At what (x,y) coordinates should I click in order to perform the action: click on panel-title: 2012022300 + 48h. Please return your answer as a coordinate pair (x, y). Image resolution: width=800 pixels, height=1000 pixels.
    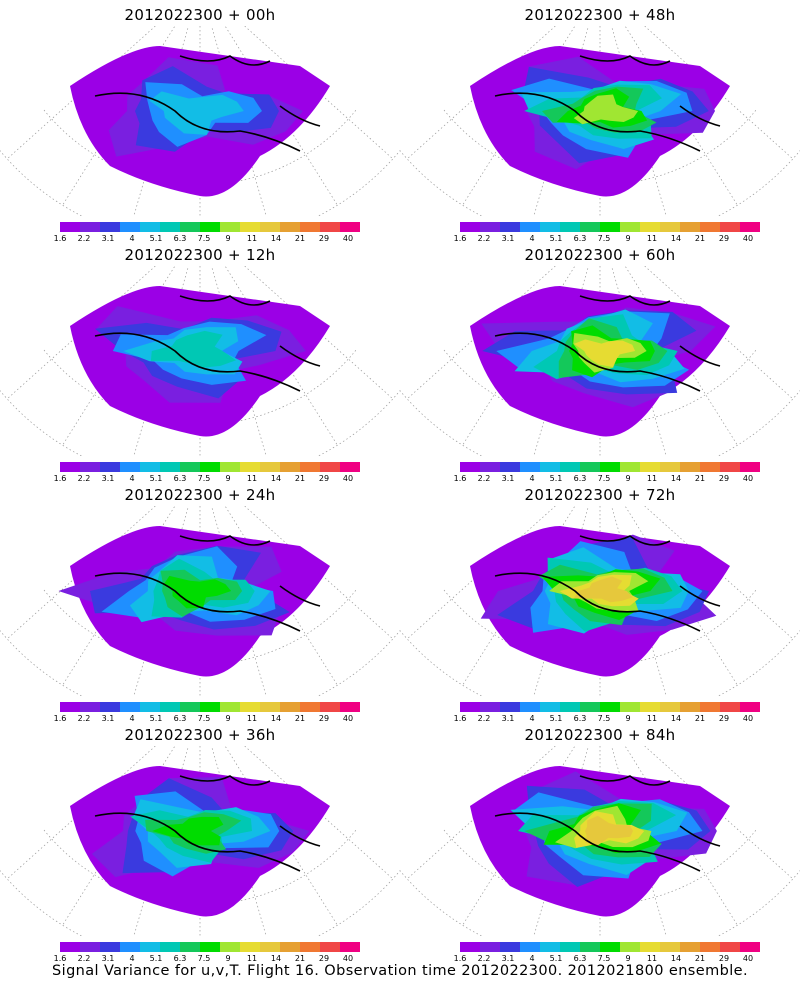
    Looking at the image, I should click on (600, 15).